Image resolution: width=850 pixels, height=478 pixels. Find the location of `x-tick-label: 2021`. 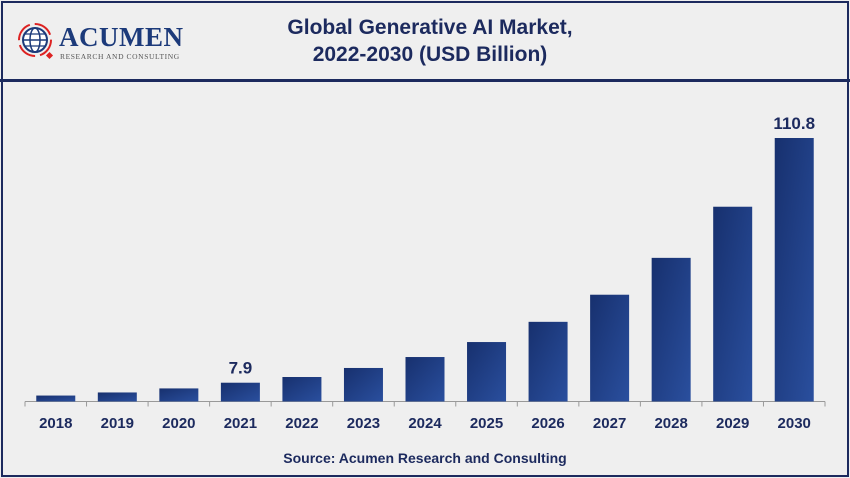

x-tick-label: 2021 is located at coordinates (240, 423).